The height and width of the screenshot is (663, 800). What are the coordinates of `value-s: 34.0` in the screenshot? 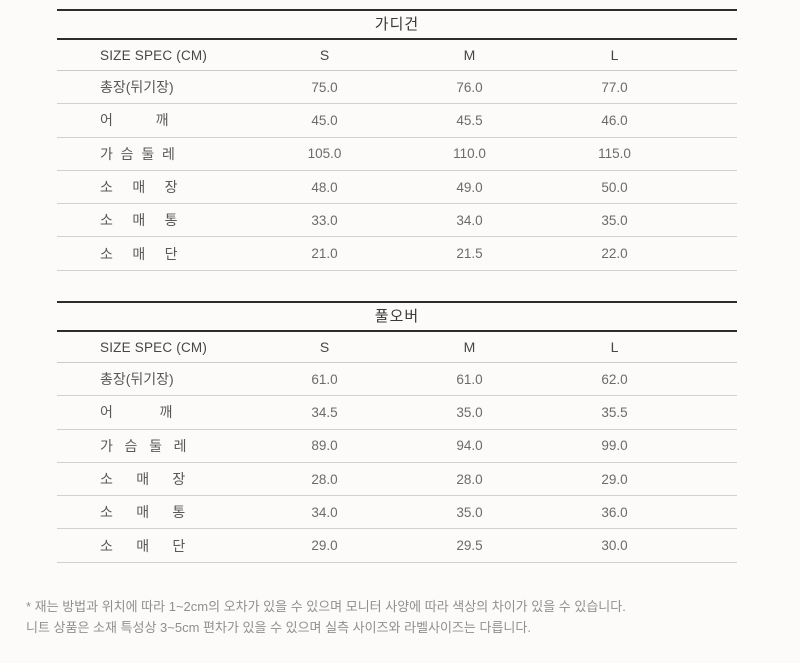 It's located at (324, 512).